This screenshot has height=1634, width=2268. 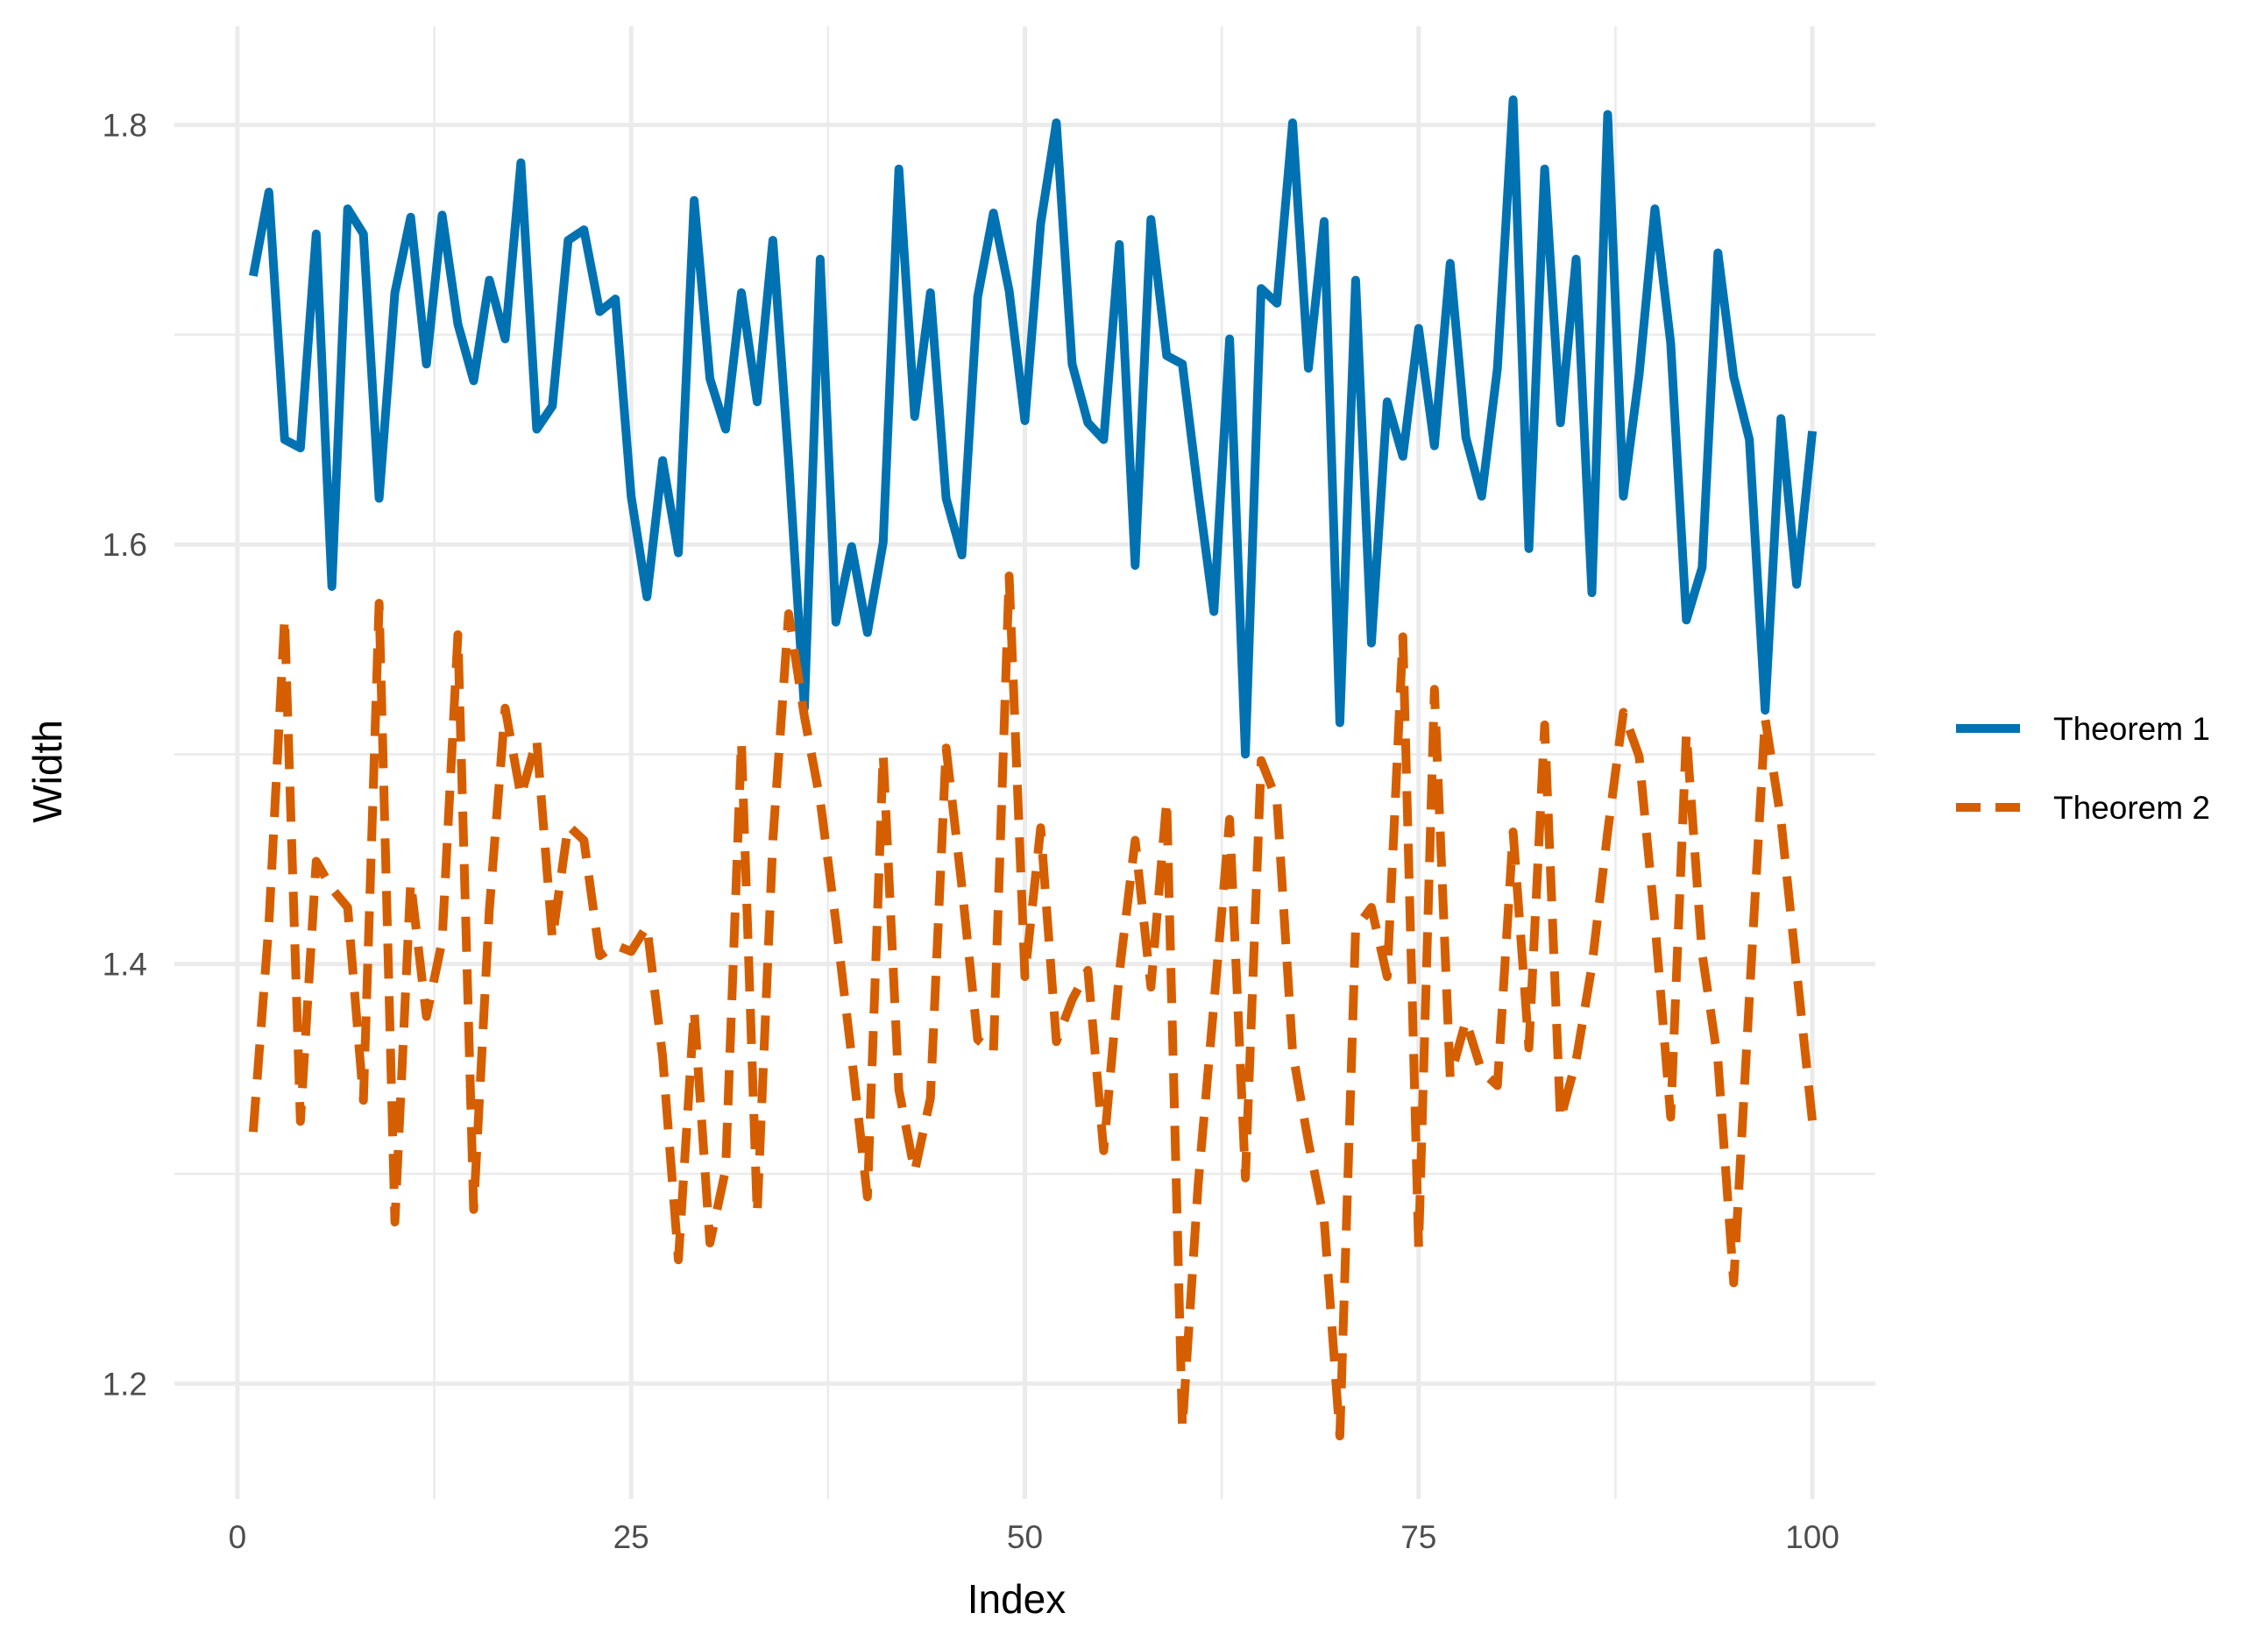 I want to click on x-tick-label: 75, so click(x=1418, y=1537).